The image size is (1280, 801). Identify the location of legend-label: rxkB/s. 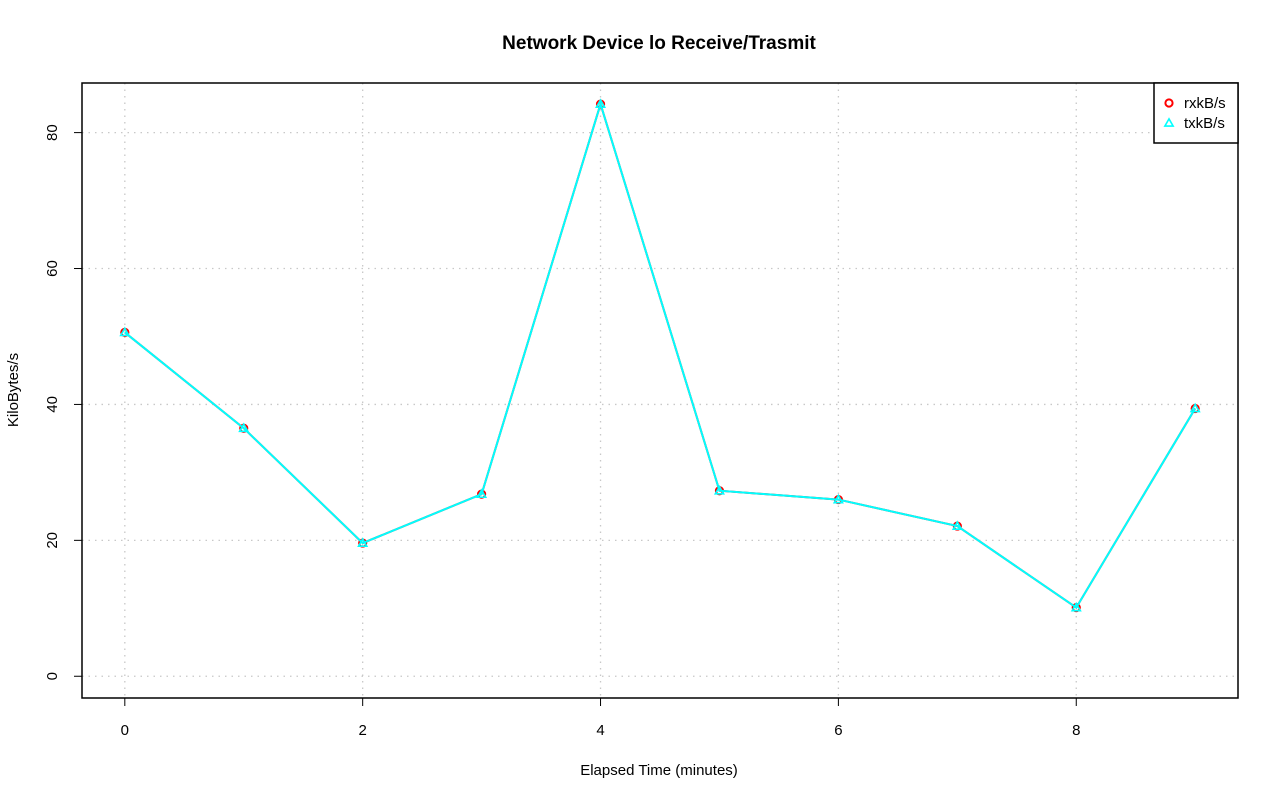
(1205, 103).